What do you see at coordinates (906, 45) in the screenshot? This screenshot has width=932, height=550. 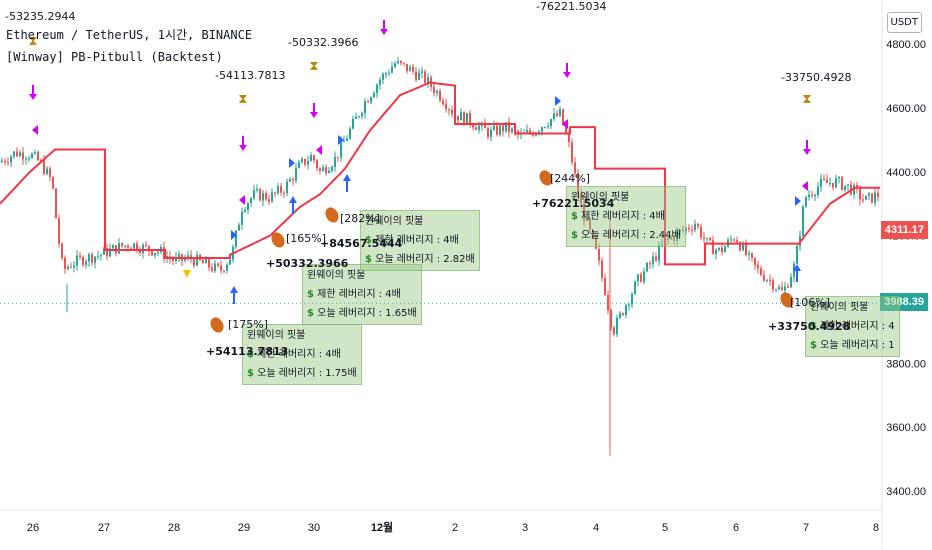 I see `y-tick-label: 4800.00` at bounding box center [906, 45].